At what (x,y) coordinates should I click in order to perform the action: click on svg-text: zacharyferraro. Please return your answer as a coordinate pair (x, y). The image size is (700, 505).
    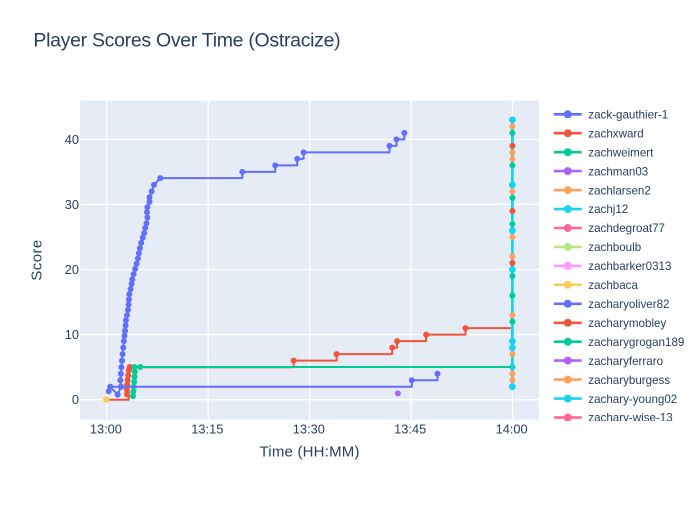
    Looking at the image, I should click on (625, 361).